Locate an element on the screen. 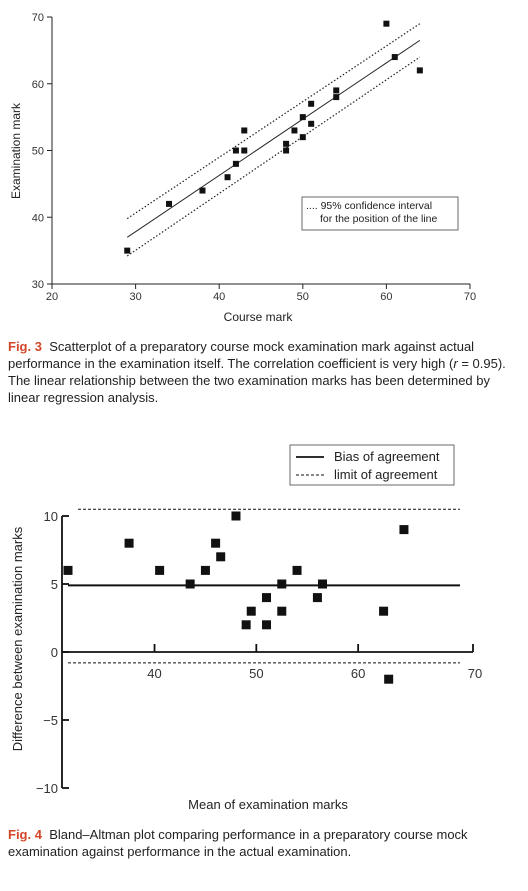 Image resolution: width=528 pixels, height=891 pixels. fig3-x-tick-label: 30 is located at coordinates (135, 297).